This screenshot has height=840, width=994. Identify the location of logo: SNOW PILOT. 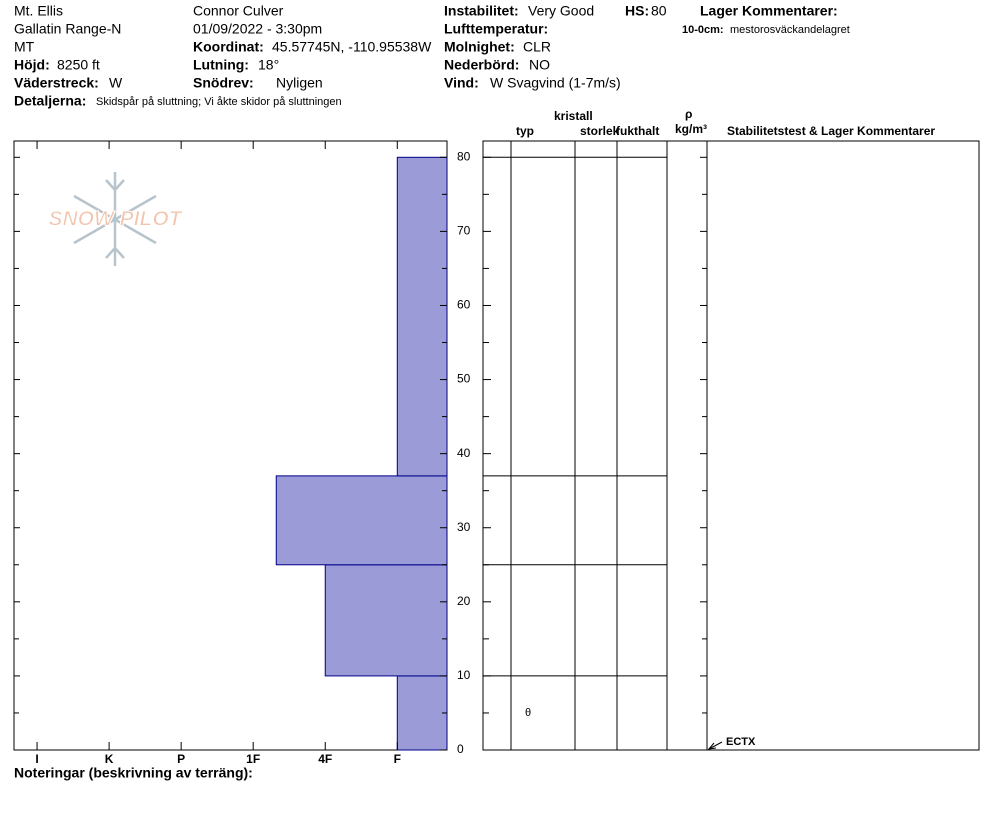
(116, 219).